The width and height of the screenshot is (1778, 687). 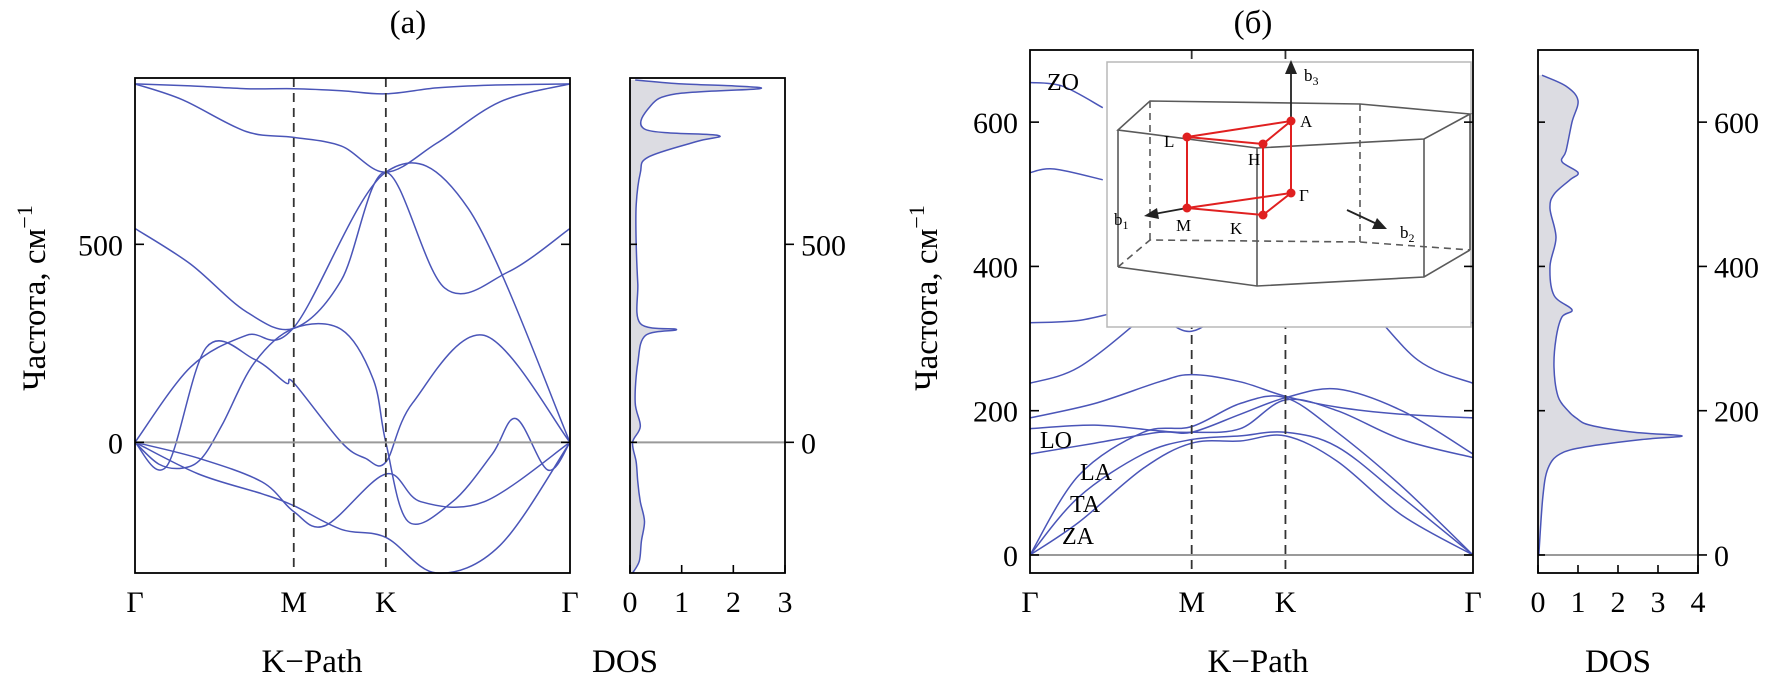 I want to click on mode-label-LO: LO, so click(x=1056, y=441).